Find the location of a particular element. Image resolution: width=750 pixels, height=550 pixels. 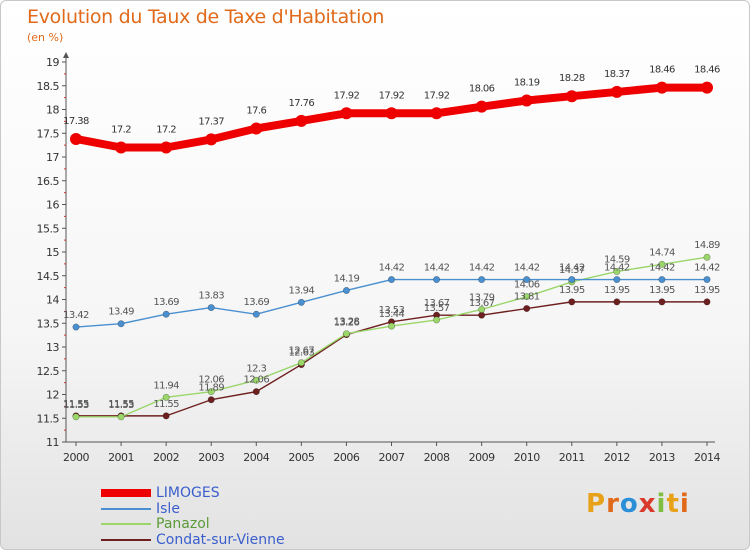

y-tick-label: 16 is located at coordinates (52, 205).